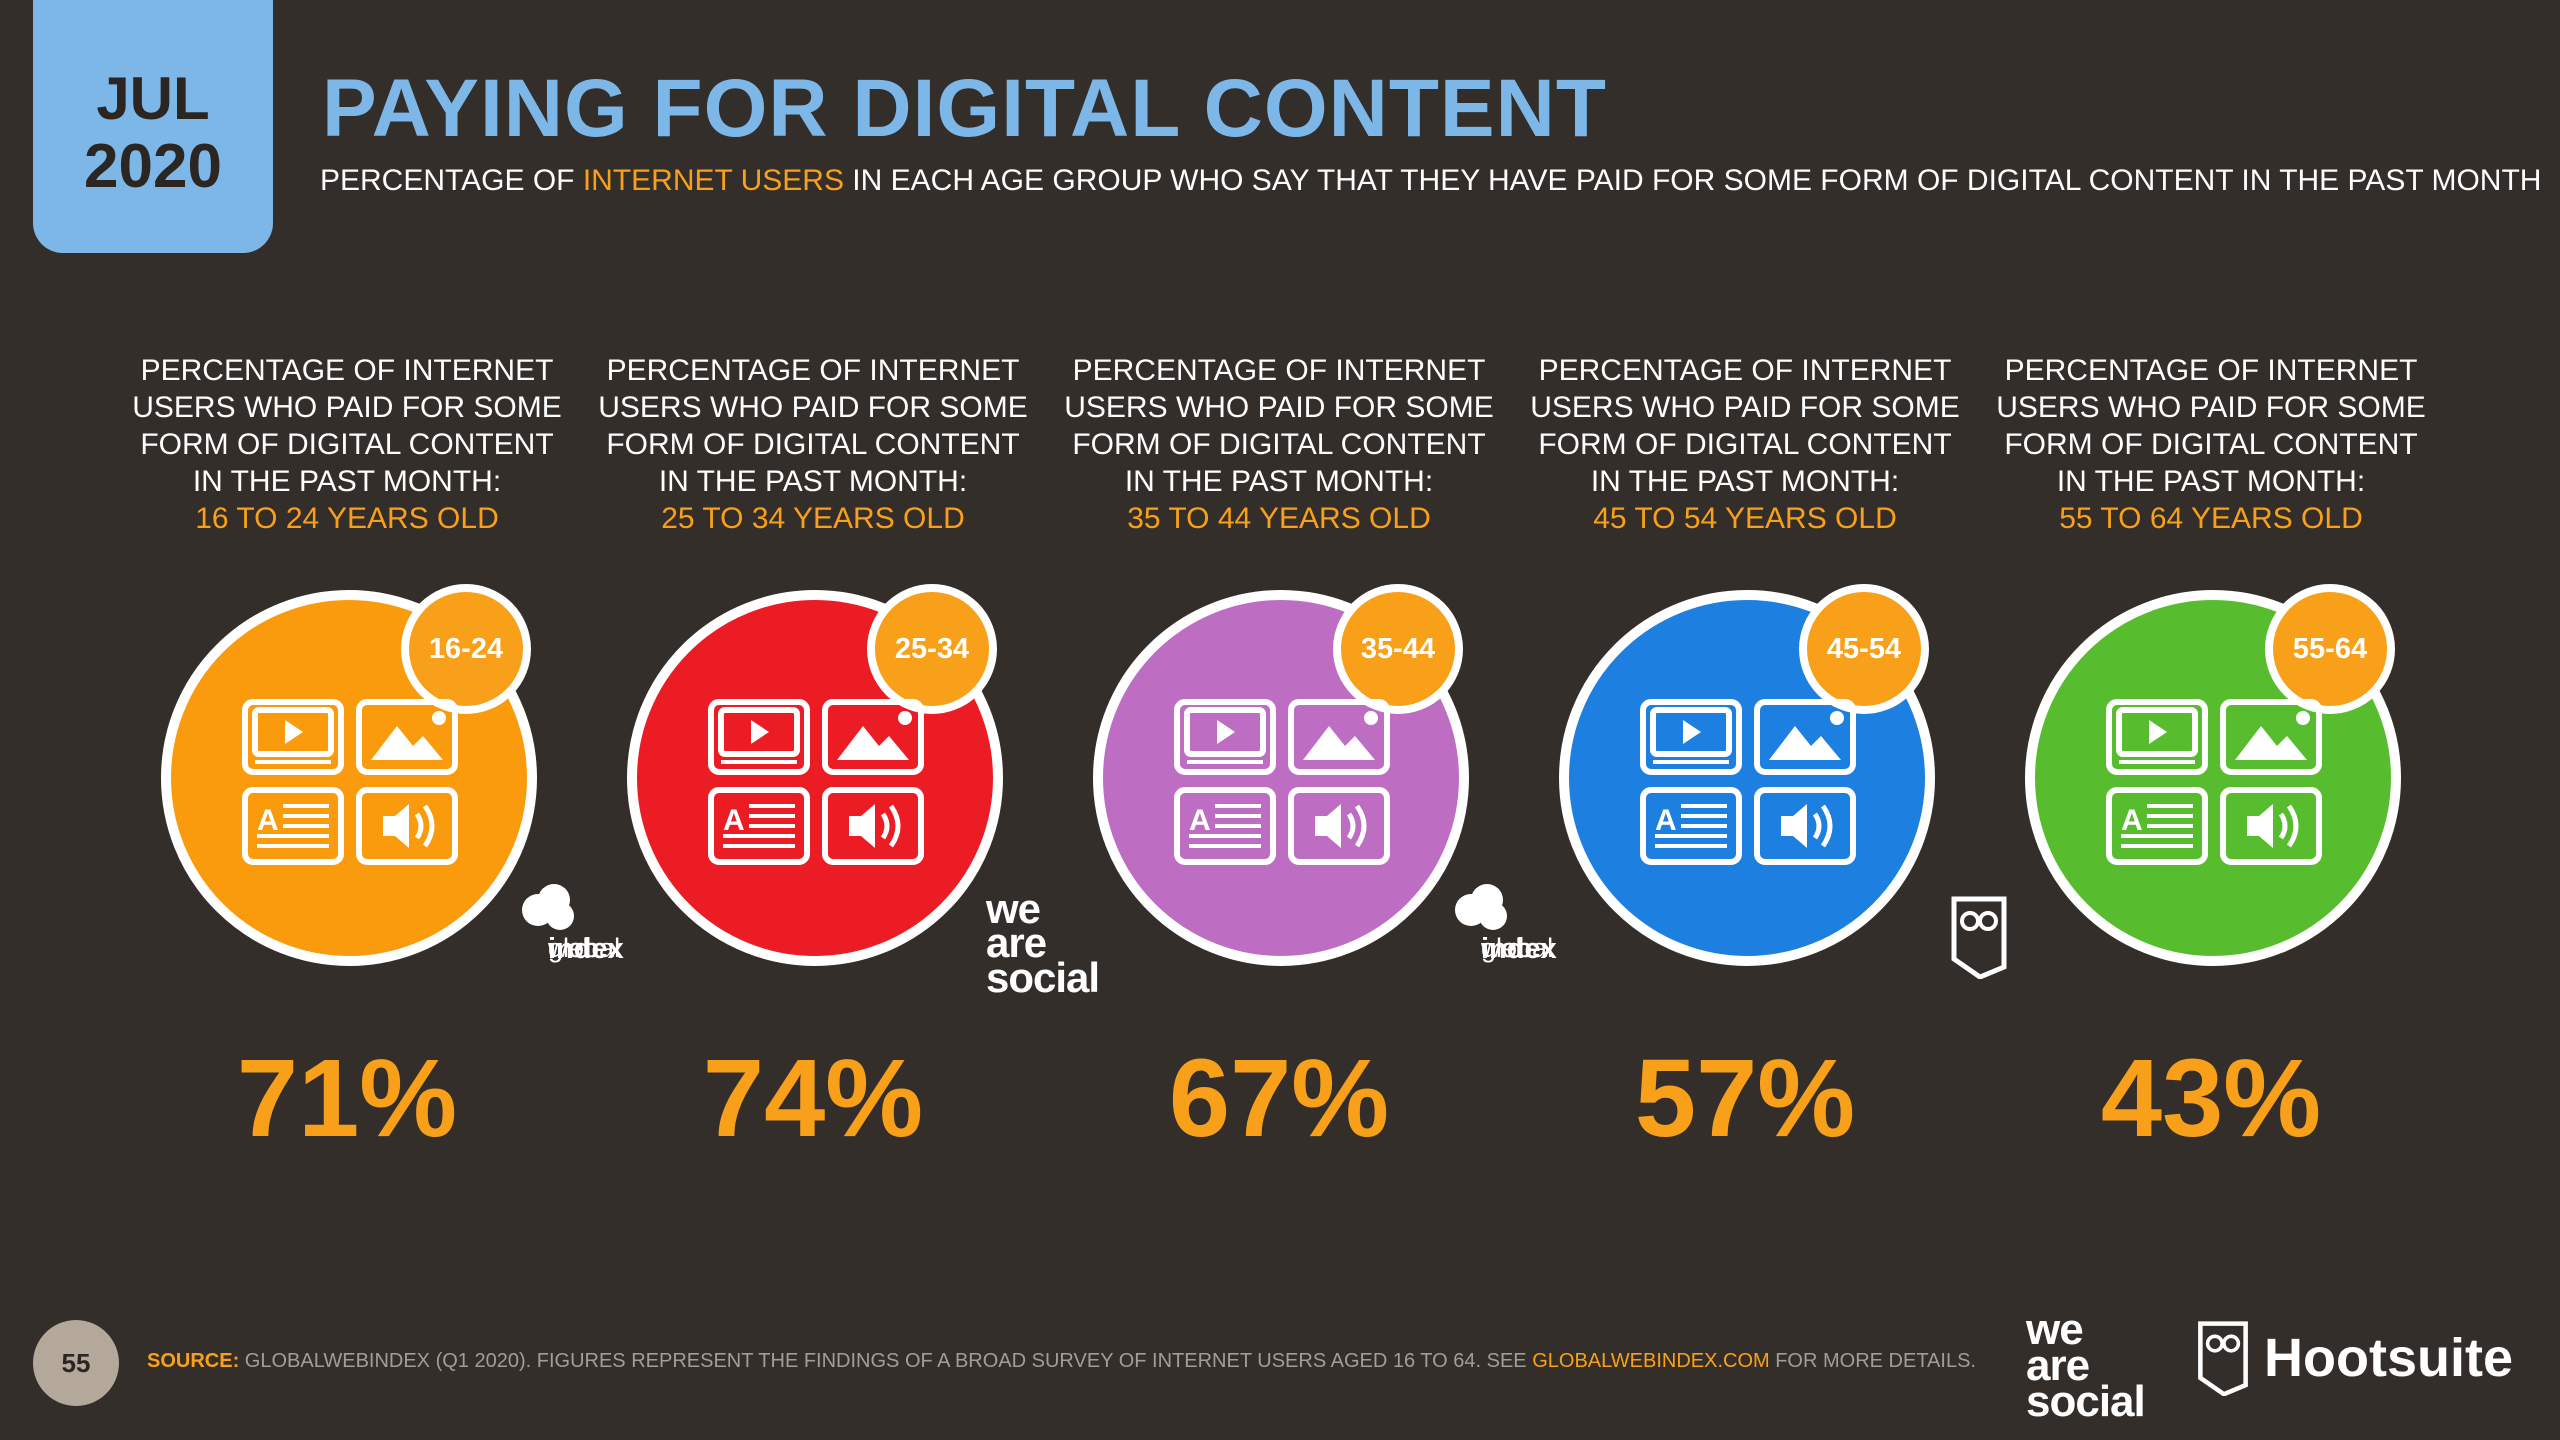 Image resolution: width=2560 pixels, height=1440 pixels. Describe the element at coordinates (2330, 649) in the screenshot. I see `age-badge: 55-64` at that location.